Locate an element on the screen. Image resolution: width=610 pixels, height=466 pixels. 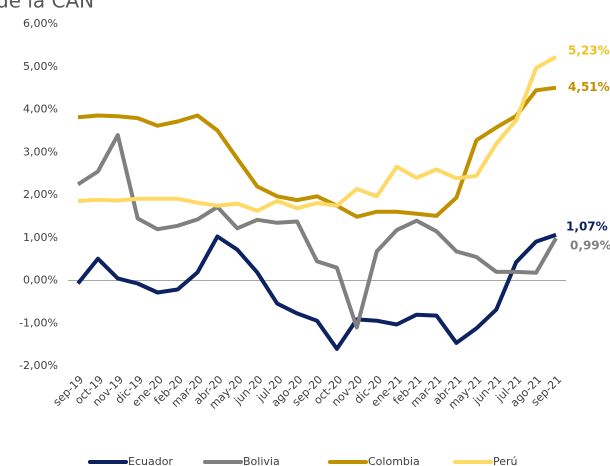
y-tick-label: 1,00% is located at coordinates (40, 237).